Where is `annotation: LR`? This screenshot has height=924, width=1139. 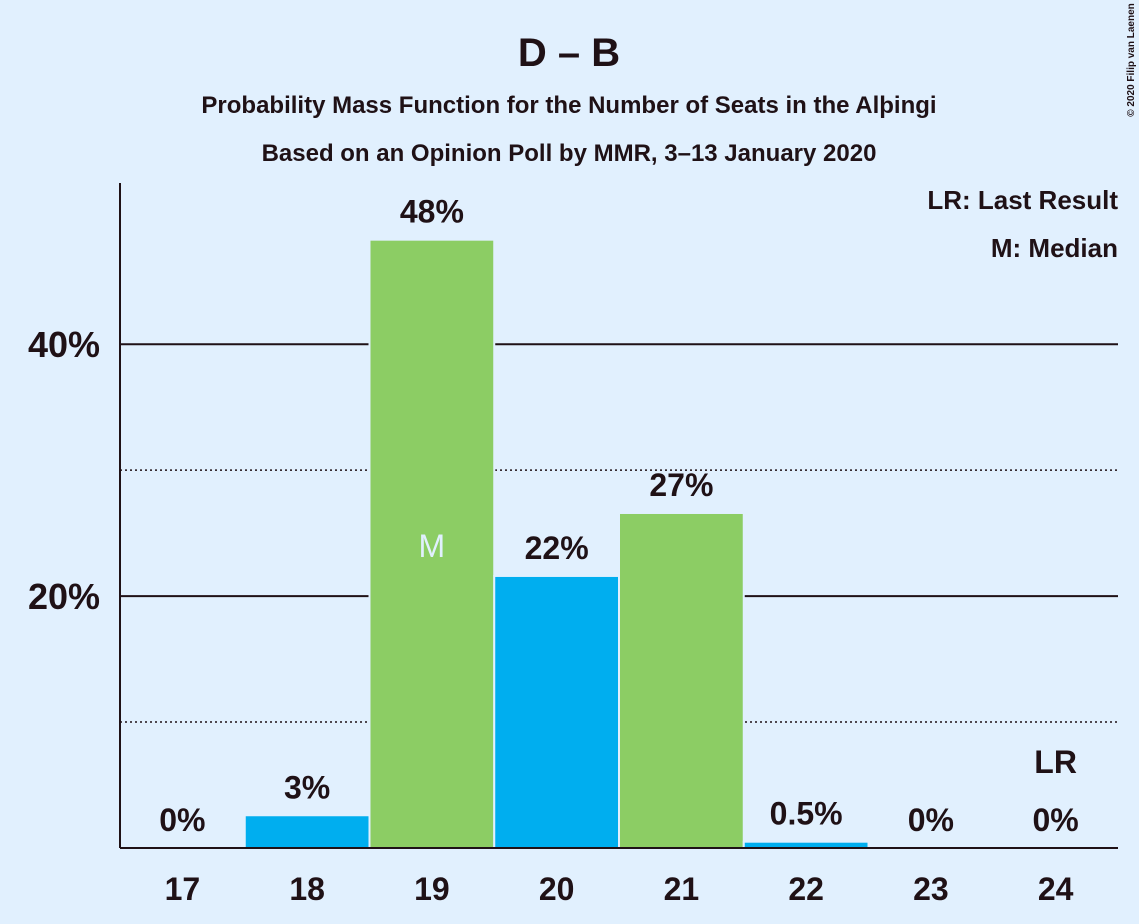
annotation: LR is located at coordinates (1055, 762).